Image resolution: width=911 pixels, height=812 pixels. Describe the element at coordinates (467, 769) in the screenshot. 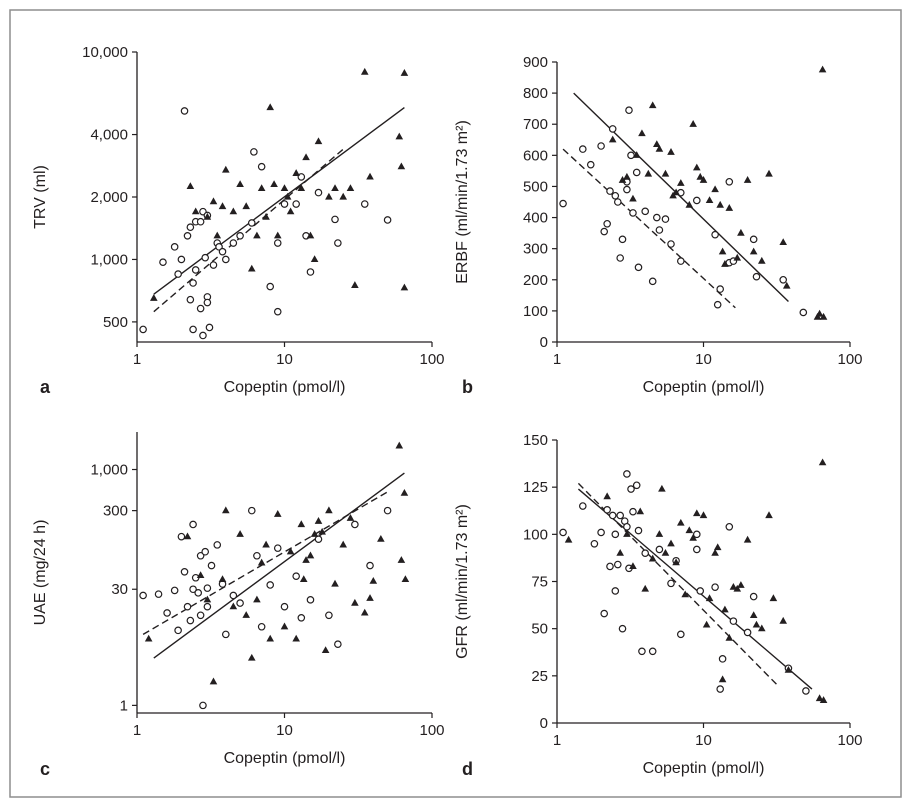

I see `panel-label: d` at that location.